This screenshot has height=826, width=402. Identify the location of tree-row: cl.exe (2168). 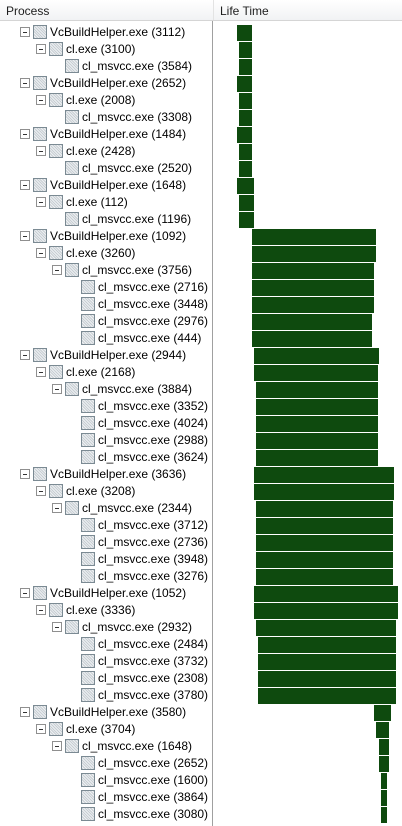
(201, 372).